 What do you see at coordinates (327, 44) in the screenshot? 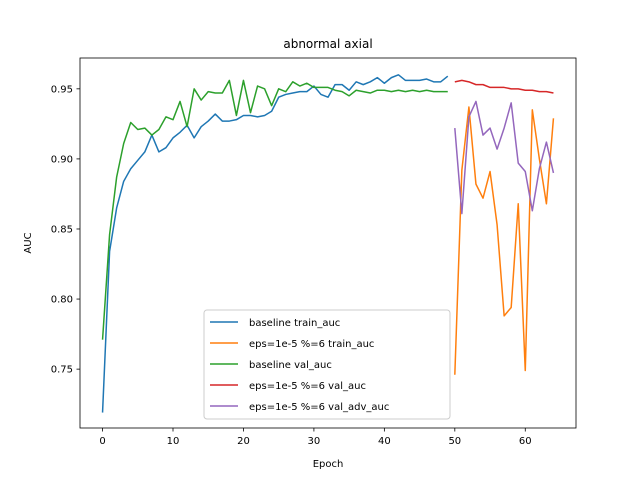
I see `chart-title: abnormal axial` at bounding box center [327, 44].